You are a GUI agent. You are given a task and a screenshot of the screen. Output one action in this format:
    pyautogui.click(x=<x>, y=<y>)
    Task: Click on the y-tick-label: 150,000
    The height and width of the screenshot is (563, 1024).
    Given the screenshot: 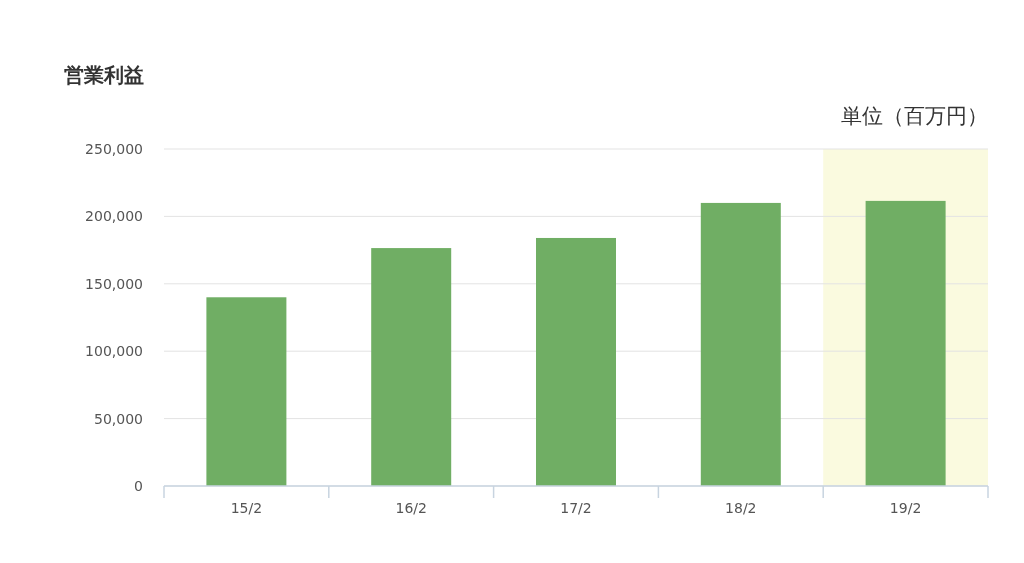 What is the action you would take?
    pyautogui.click(x=114, y=283)
    